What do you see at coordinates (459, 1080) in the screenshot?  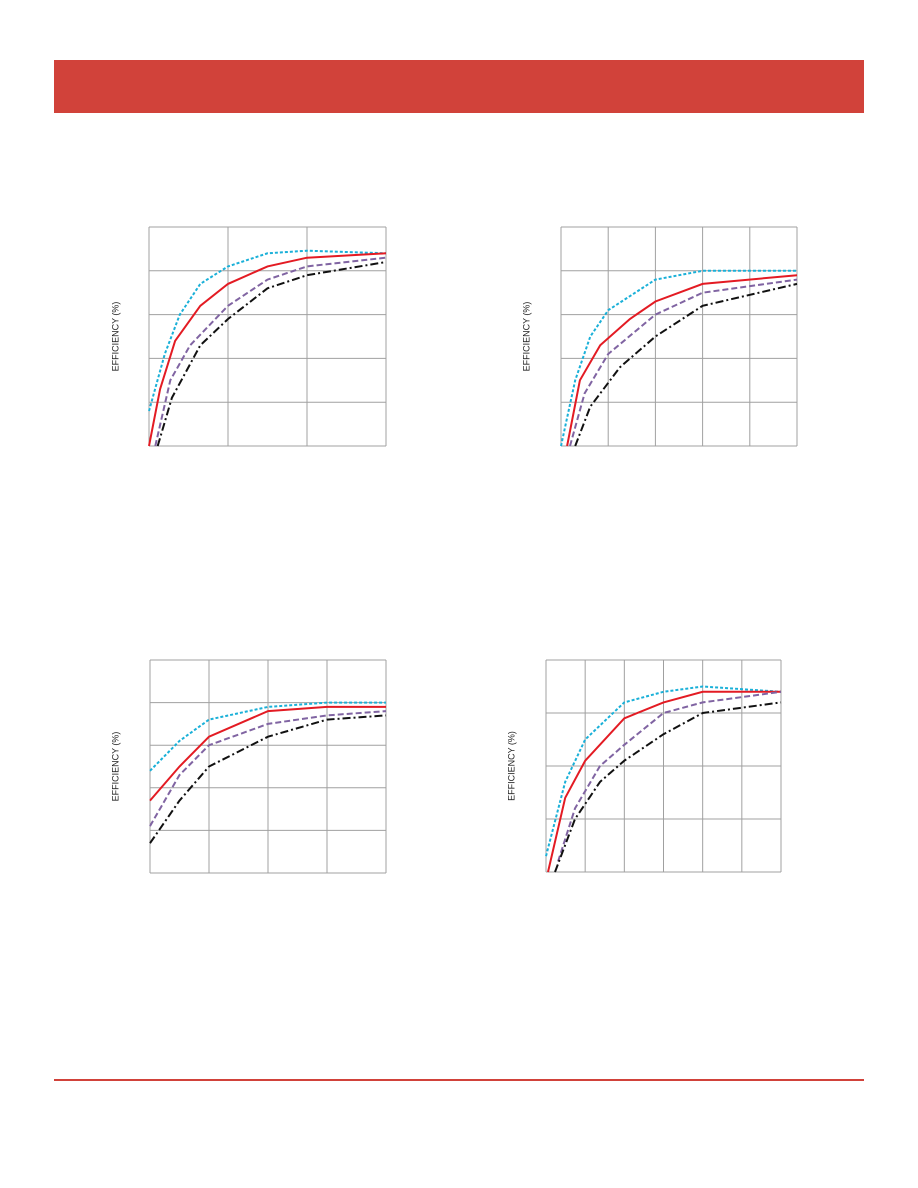 I see `footer-line` at bounding box center [459, 1080].